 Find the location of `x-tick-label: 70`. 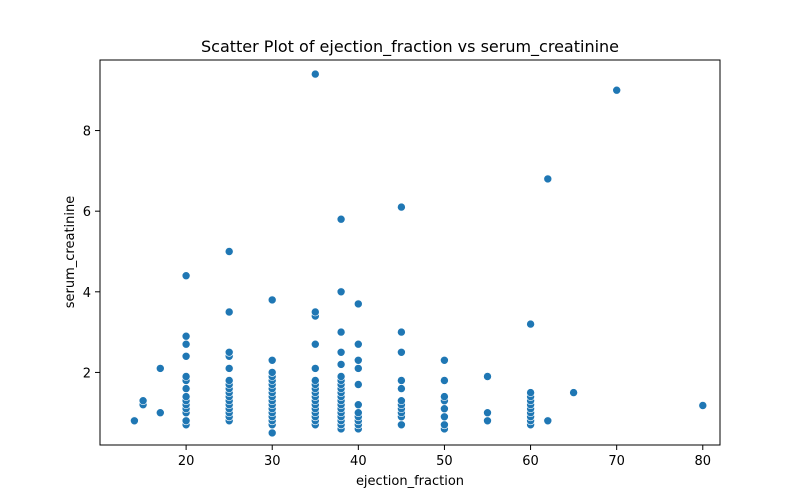

x-tick-label: 70 is located at coordinates (616, 461).